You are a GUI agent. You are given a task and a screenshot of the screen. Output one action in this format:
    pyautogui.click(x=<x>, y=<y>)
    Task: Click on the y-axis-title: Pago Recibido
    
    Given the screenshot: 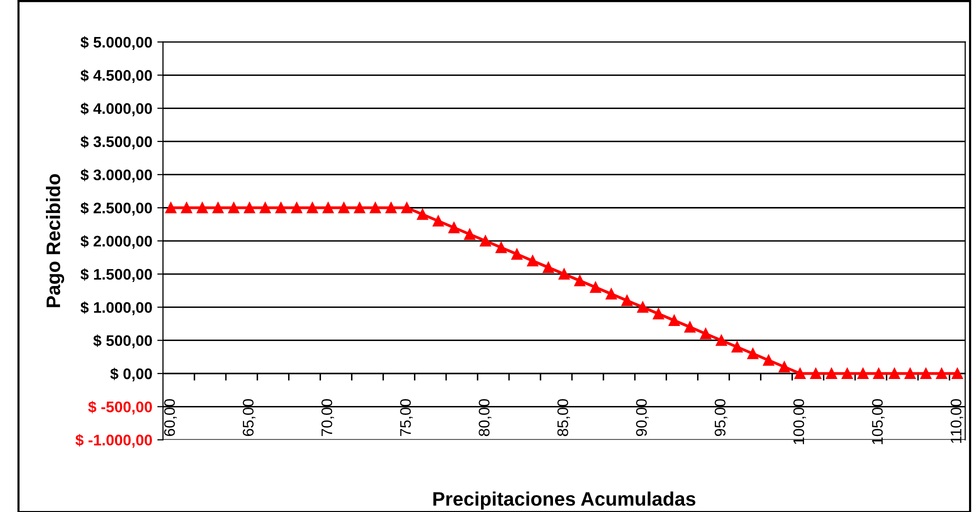 What is the action you would take?
    pyautogui.click(x=55, y=241)
    